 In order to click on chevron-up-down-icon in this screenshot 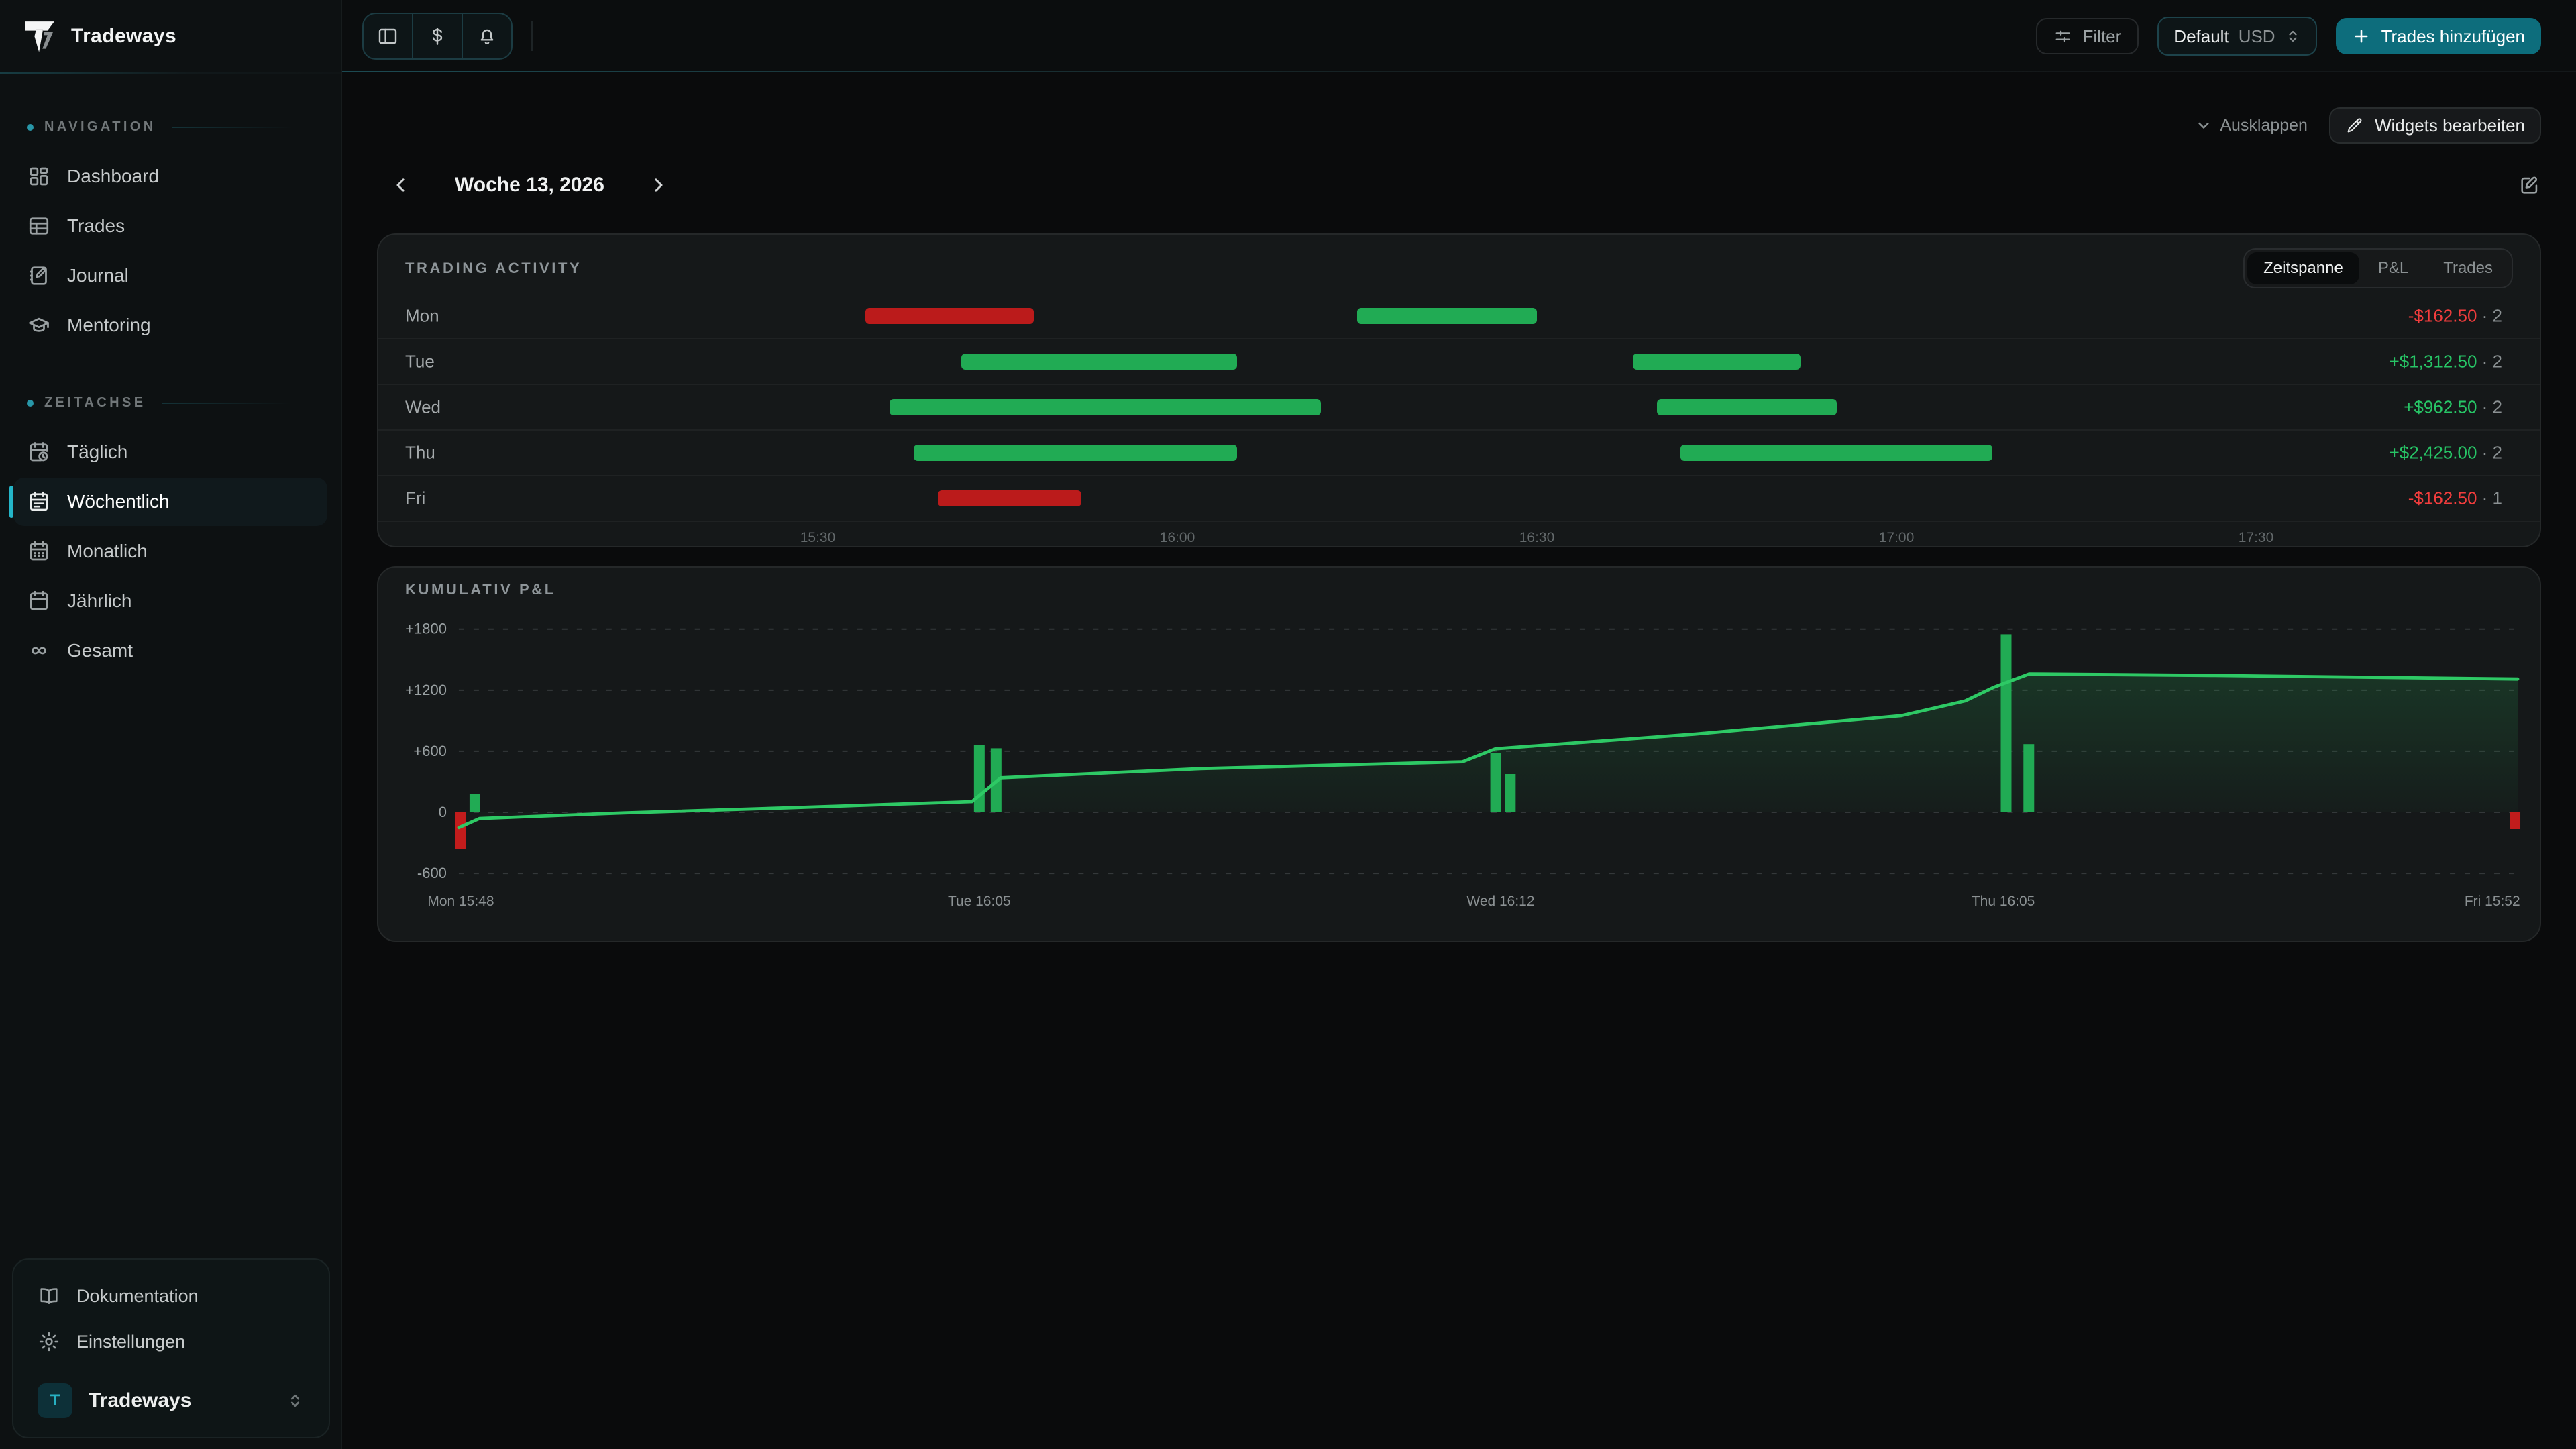, I will do `click(295, 1401)`.